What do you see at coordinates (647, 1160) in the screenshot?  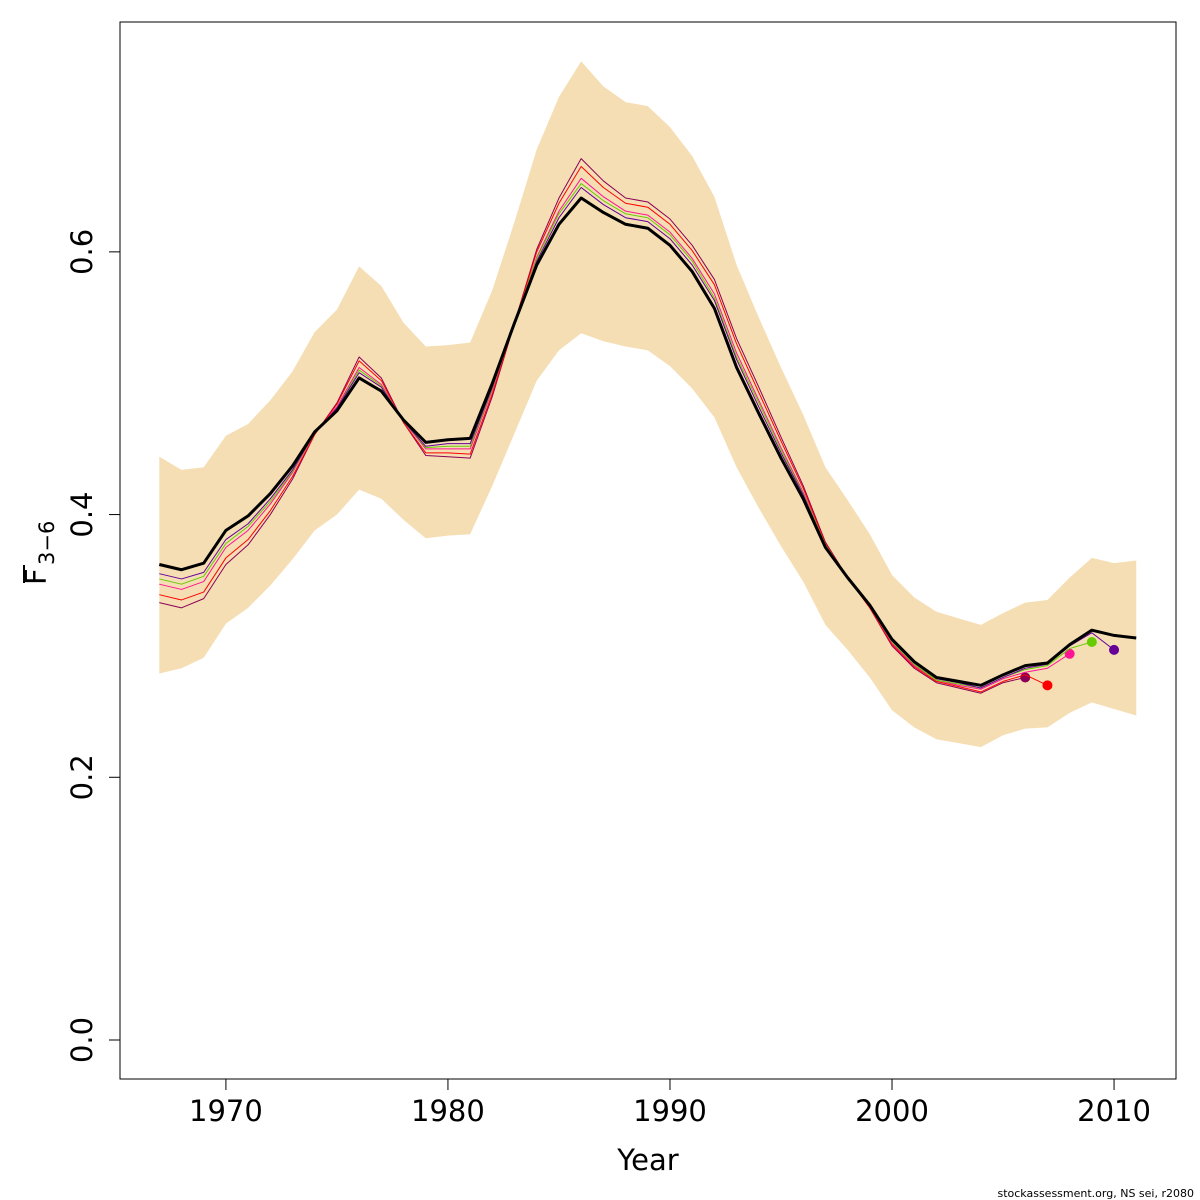 I see `x-axis-label: Year` at bounding box center [647, 1160].